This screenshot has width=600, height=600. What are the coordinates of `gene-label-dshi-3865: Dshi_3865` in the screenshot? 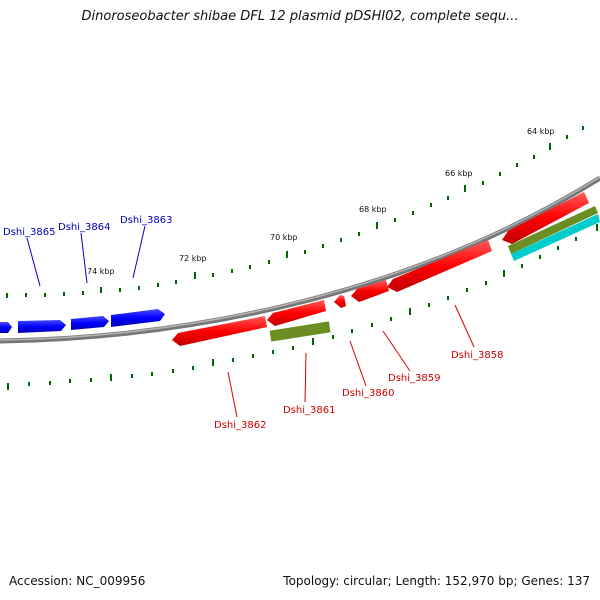 It's located at (29, 232).